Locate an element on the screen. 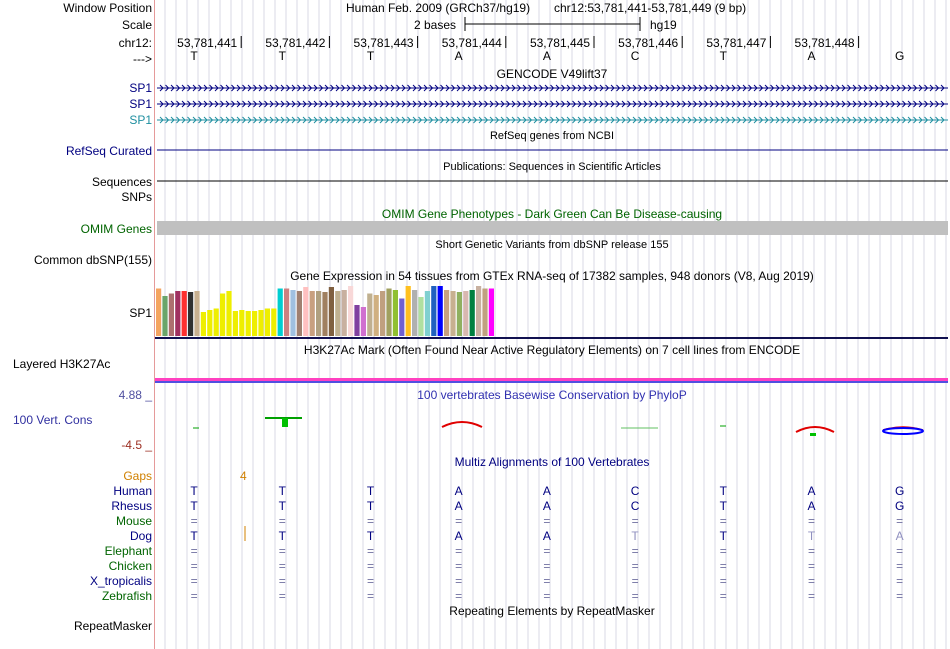 The height and width of the screenshot is (649, 950). refseq-title: RefSeq genes from NCBI is located at coordinates (552, 136).